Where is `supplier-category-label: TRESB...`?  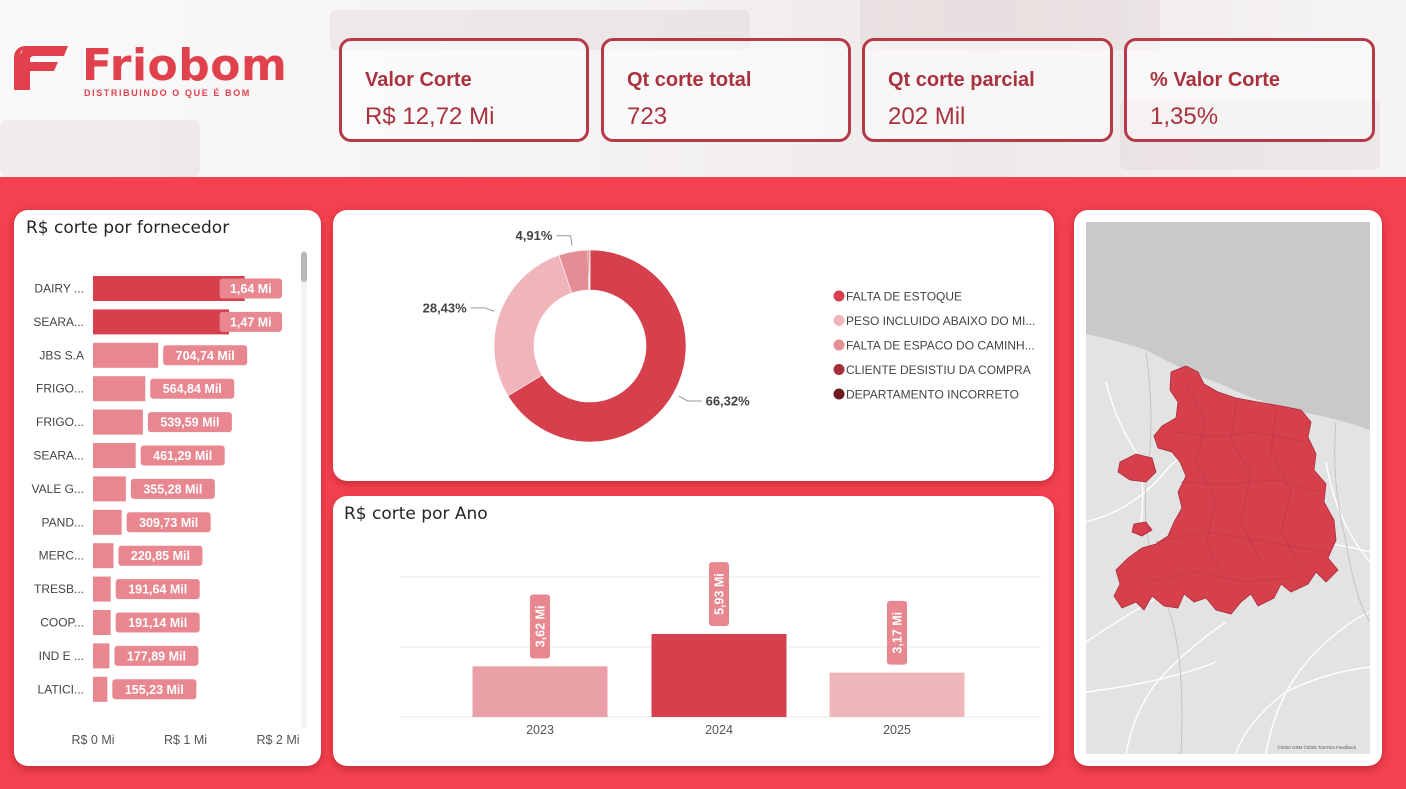
supplier-category-label: TRESB... is located at coordinates (59, 589).